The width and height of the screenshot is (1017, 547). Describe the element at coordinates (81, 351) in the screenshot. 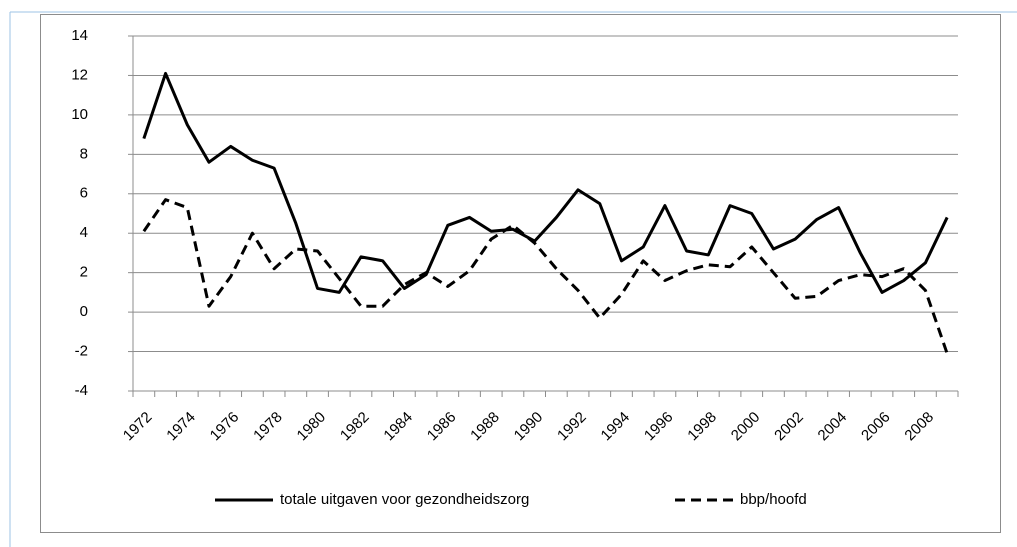

I see `y-tick-label: -2` at that location.